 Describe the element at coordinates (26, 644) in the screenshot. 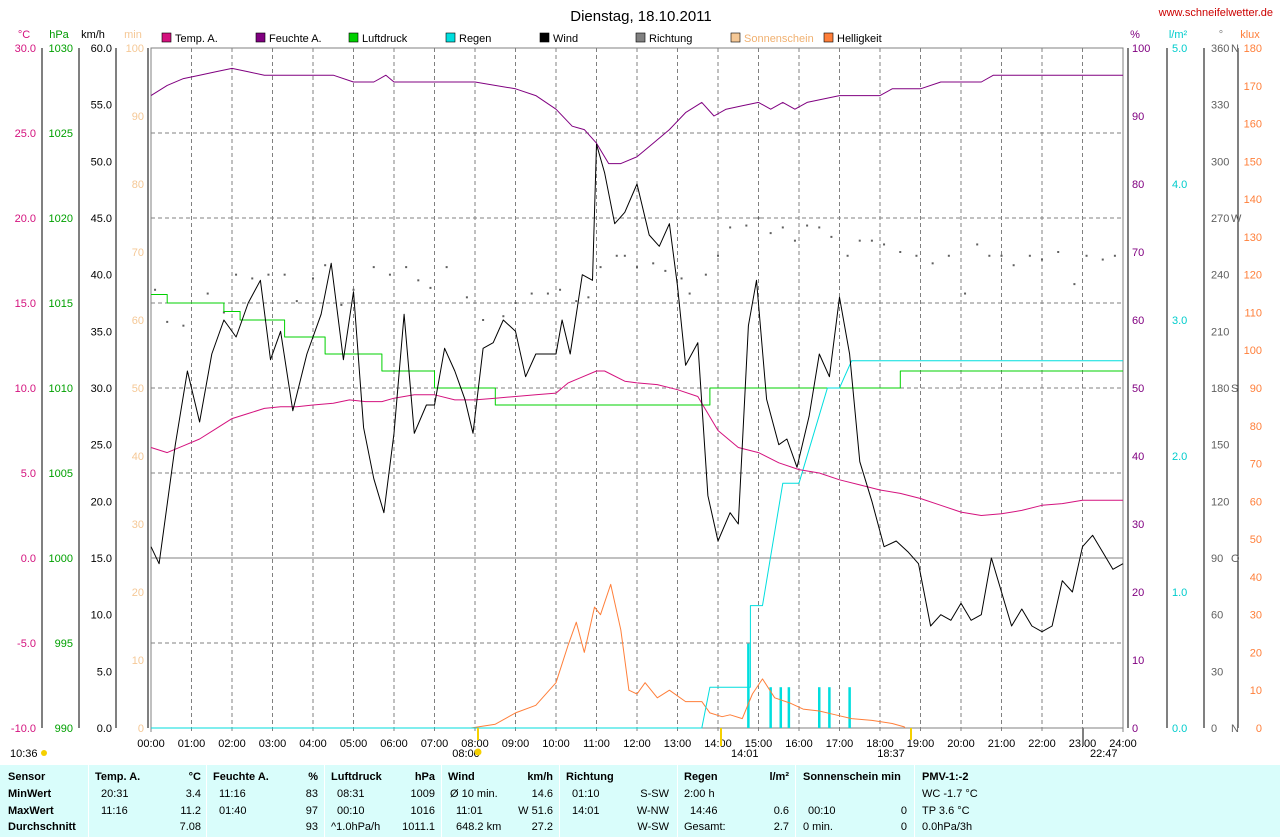

I see `temp-tick-label: -5.0` at that location.